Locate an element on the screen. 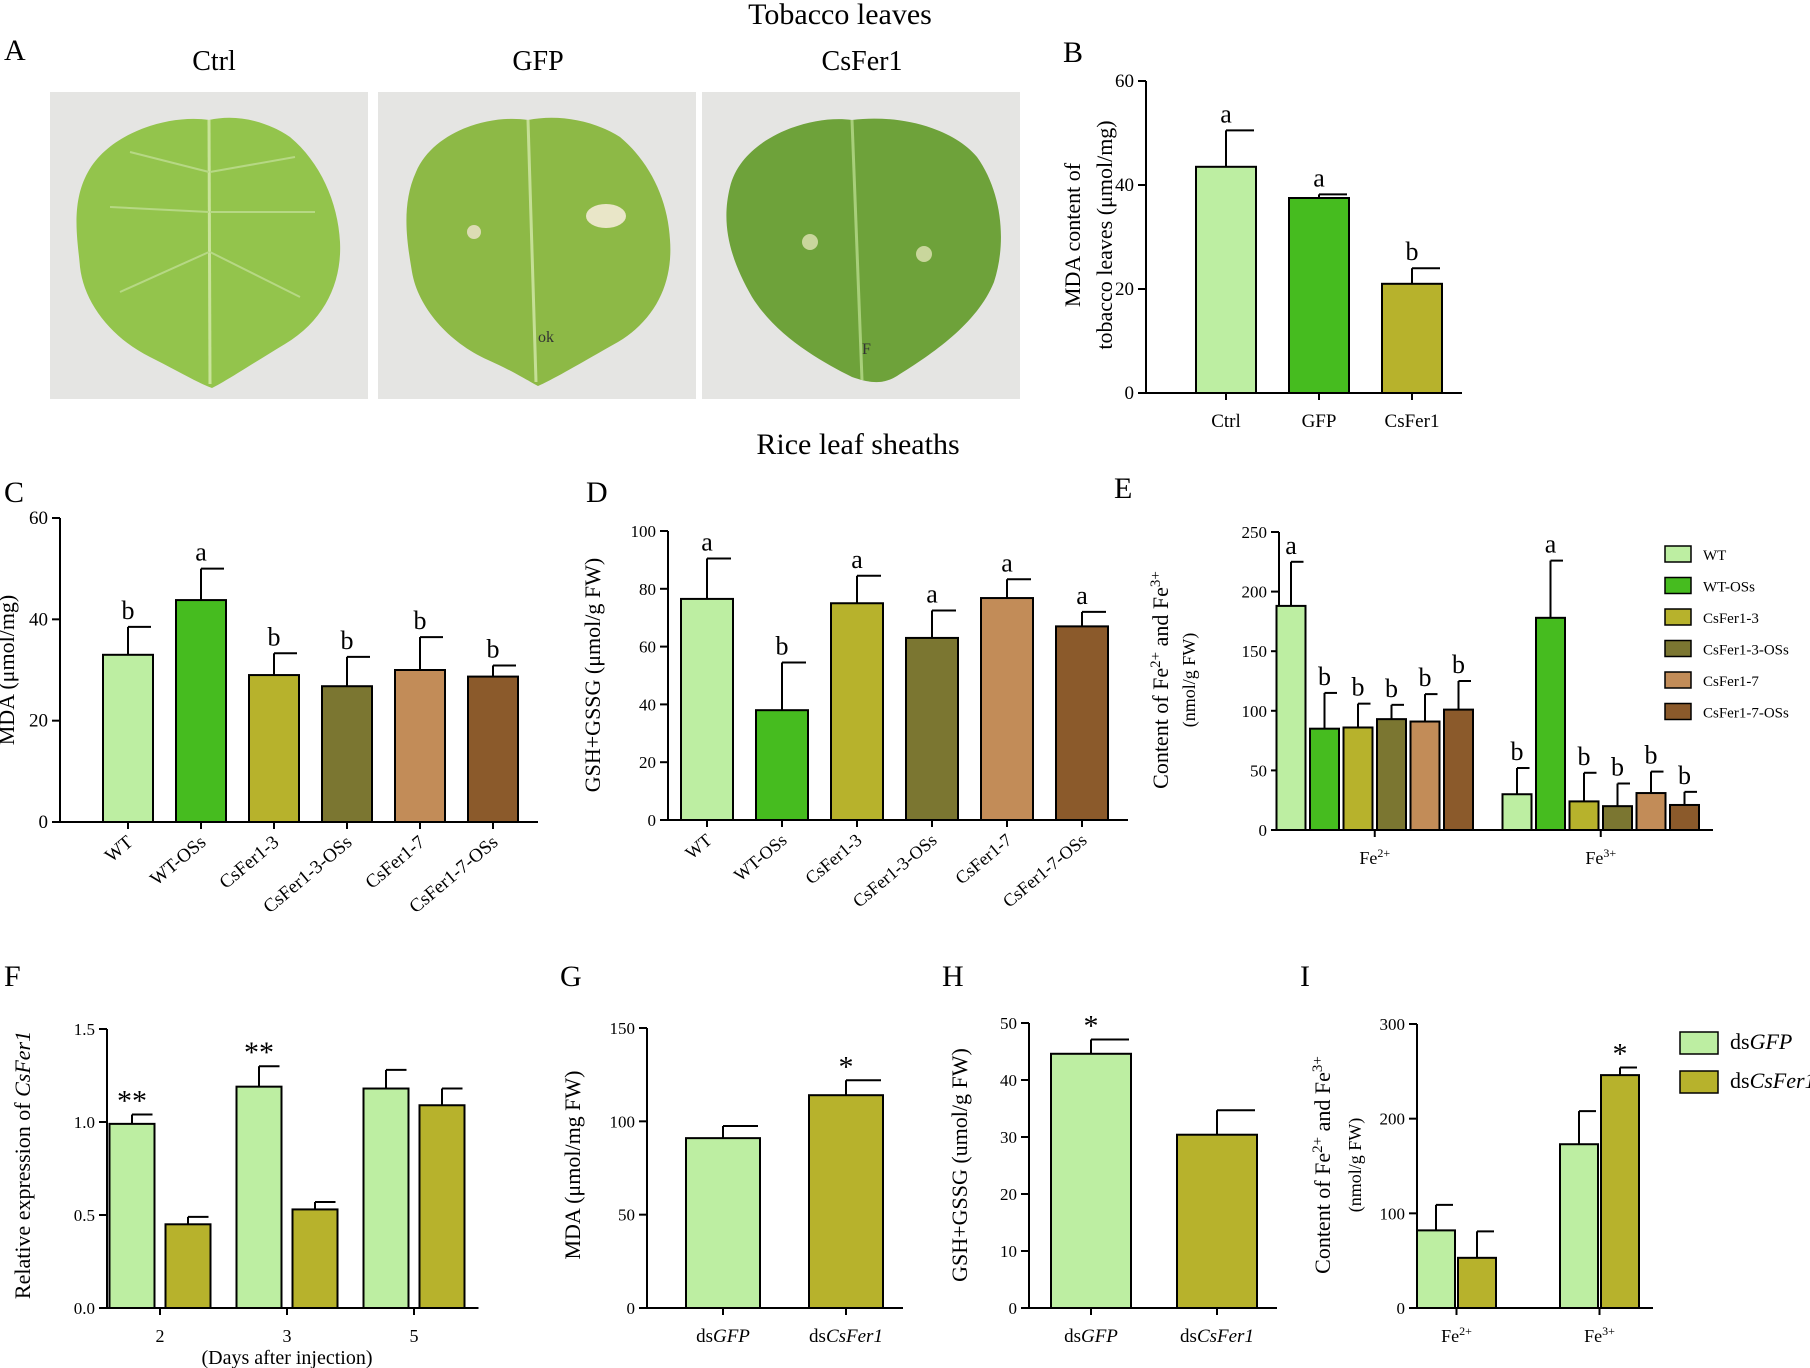  y-tick-label-G: 100 is located at coordinates (623, 1121).